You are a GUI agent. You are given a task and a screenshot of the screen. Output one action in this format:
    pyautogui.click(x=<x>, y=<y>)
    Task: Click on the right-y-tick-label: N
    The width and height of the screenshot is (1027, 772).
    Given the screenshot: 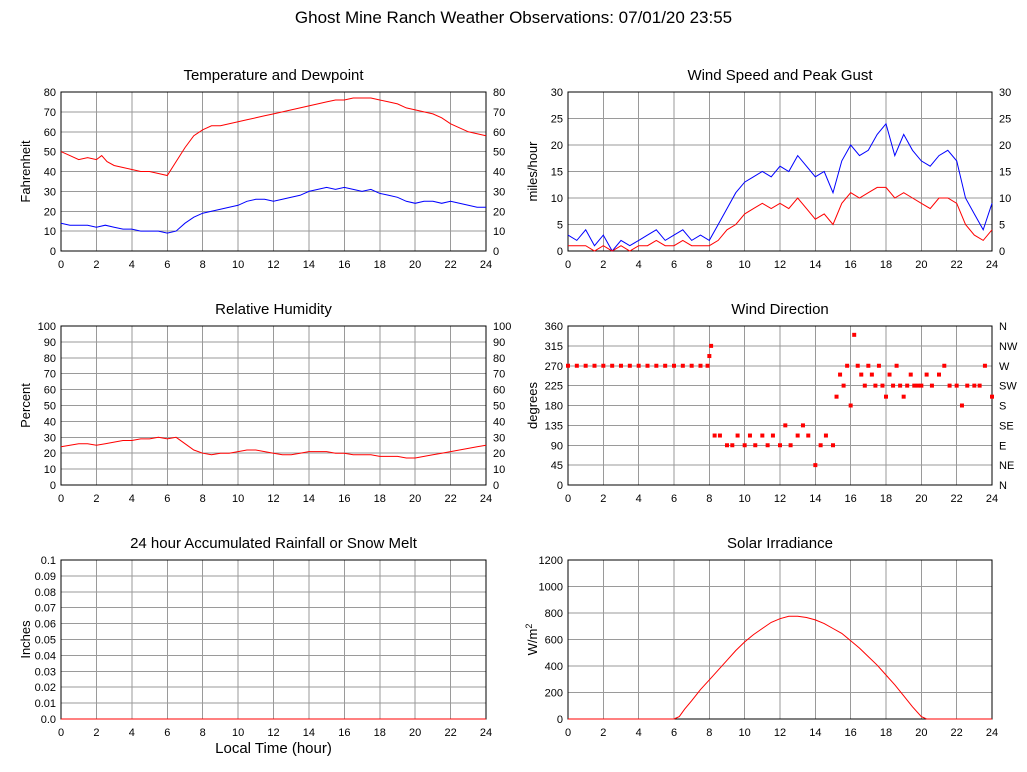 What is the action you would take?
    pyautogui.click(x=1003, y=327)
    